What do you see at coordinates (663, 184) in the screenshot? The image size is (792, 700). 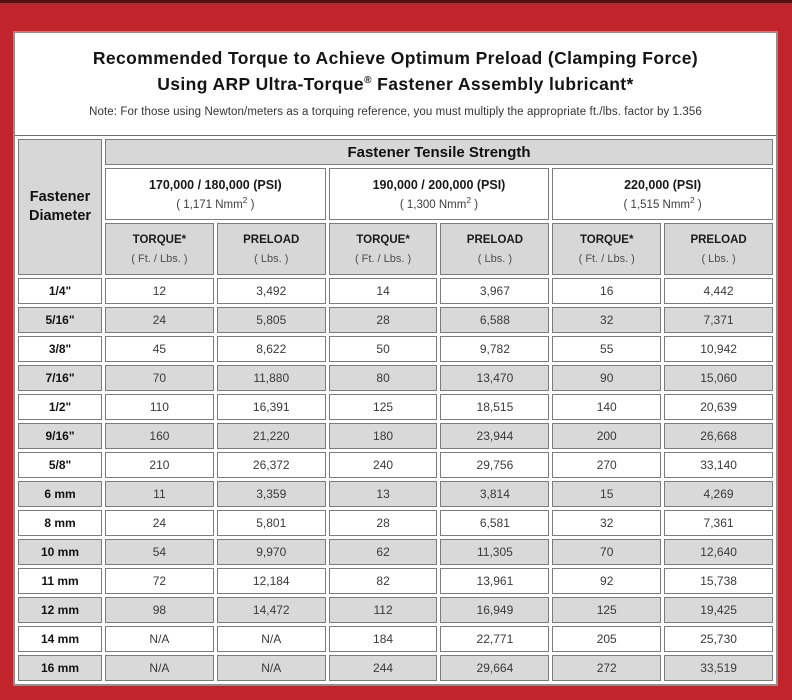 I see `psi-label: 220,000 (PSI)` at bounding box center [663, 184].